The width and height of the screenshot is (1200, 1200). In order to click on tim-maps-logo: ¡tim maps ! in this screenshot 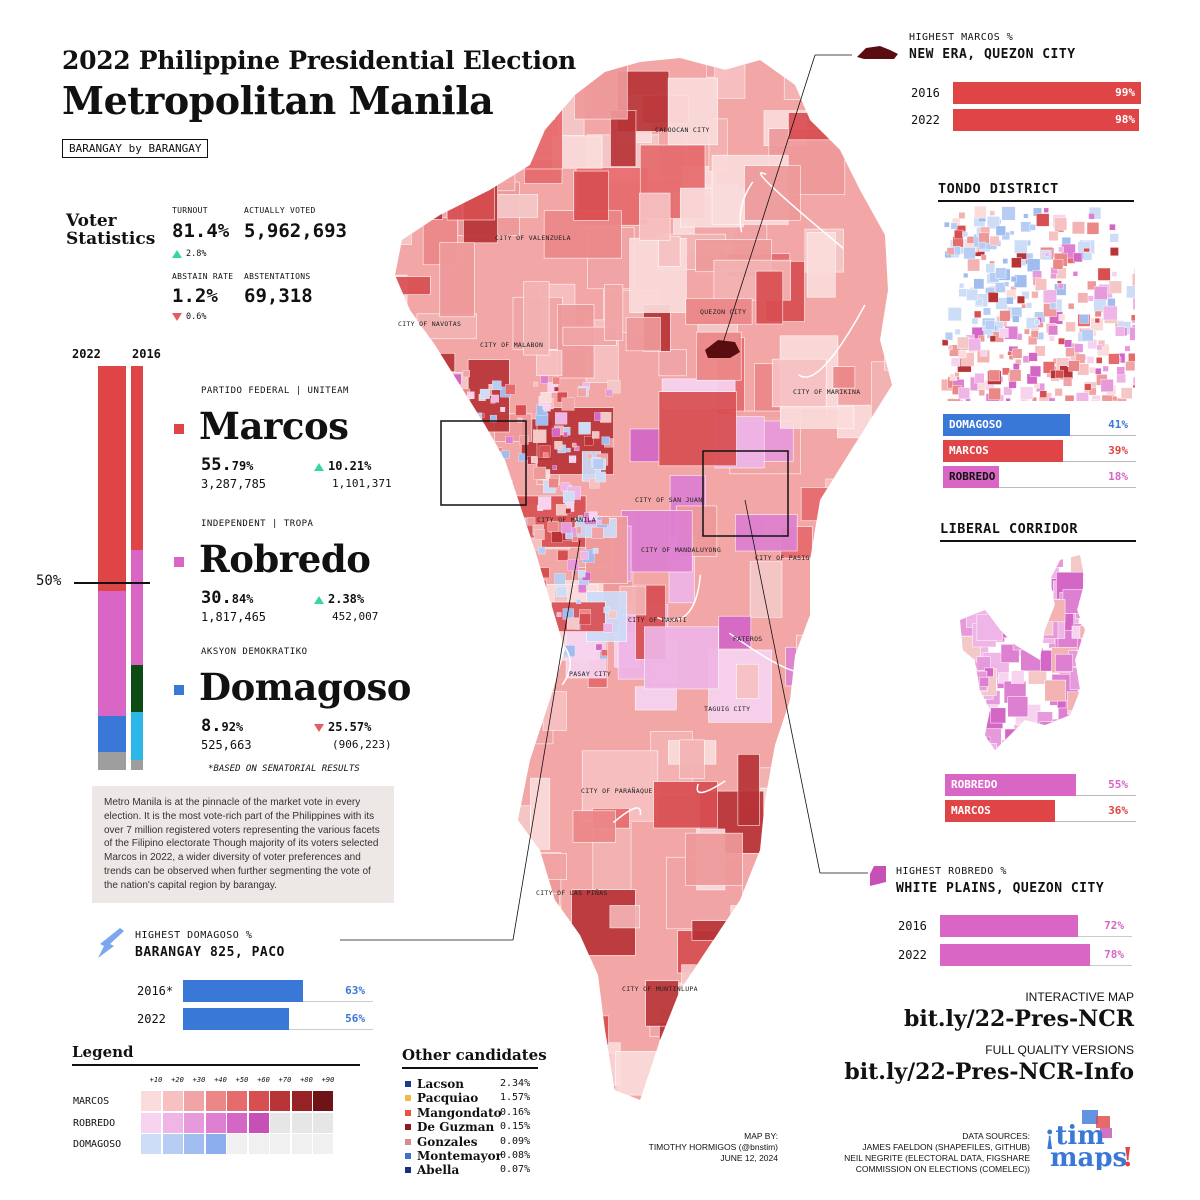, I will do `click(1088, 1139)`.